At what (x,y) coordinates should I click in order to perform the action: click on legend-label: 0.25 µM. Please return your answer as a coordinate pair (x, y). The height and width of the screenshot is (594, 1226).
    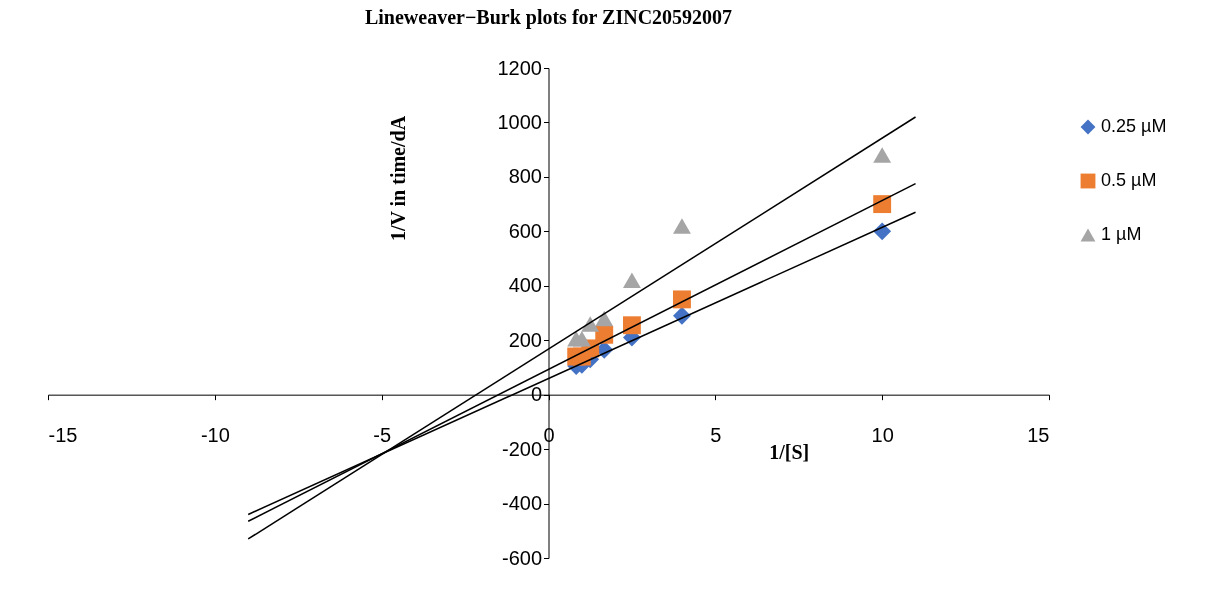
    Looking at the image, I should click on (1134, 126).